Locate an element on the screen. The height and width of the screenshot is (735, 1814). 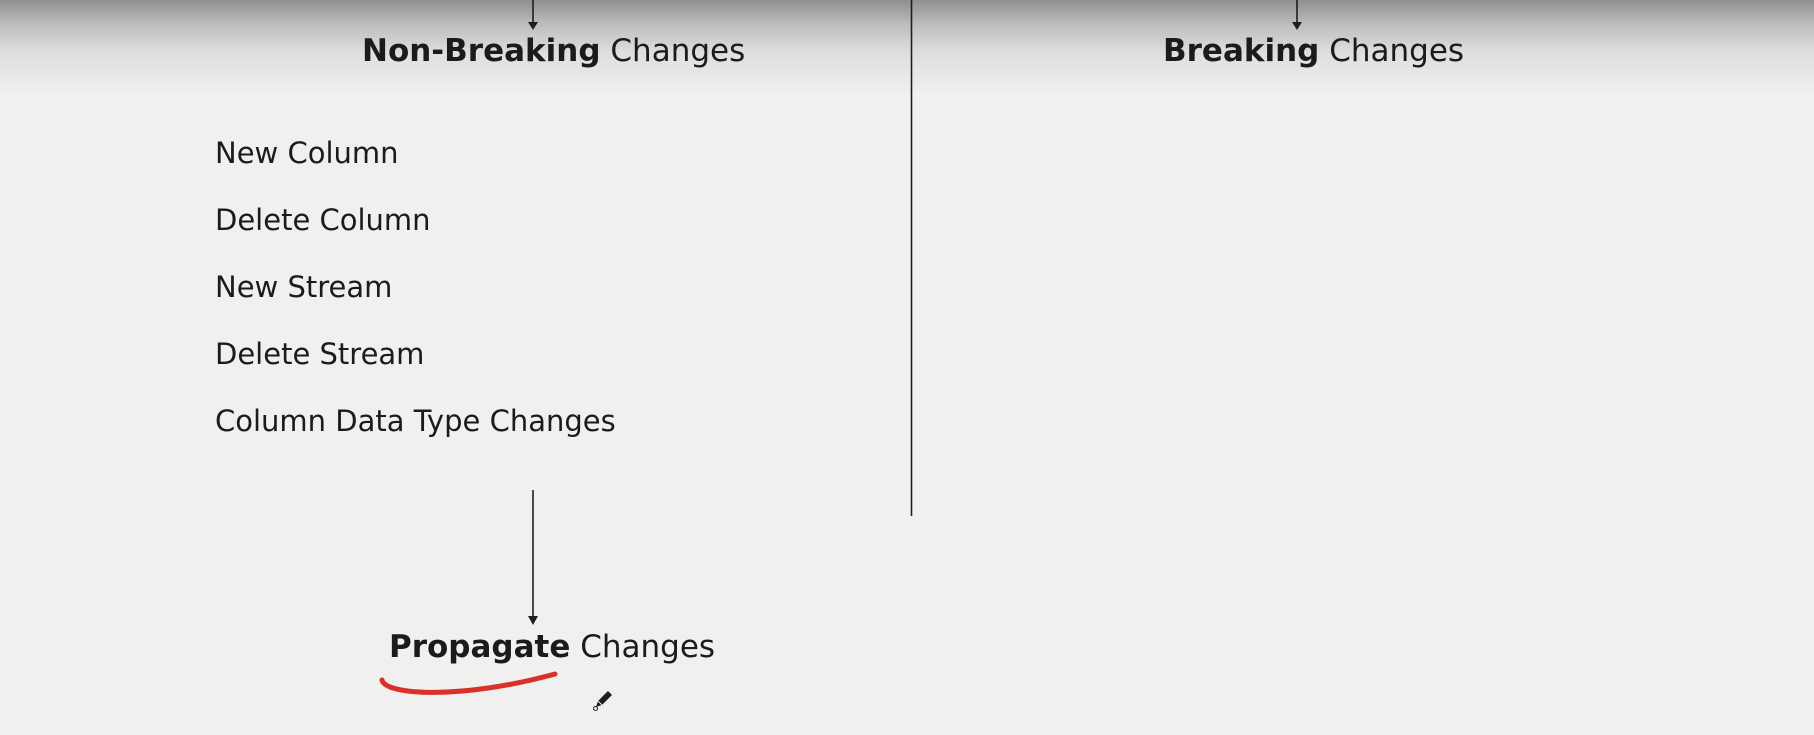
propagate-underline-annotation is located at coordinates (468, 683).